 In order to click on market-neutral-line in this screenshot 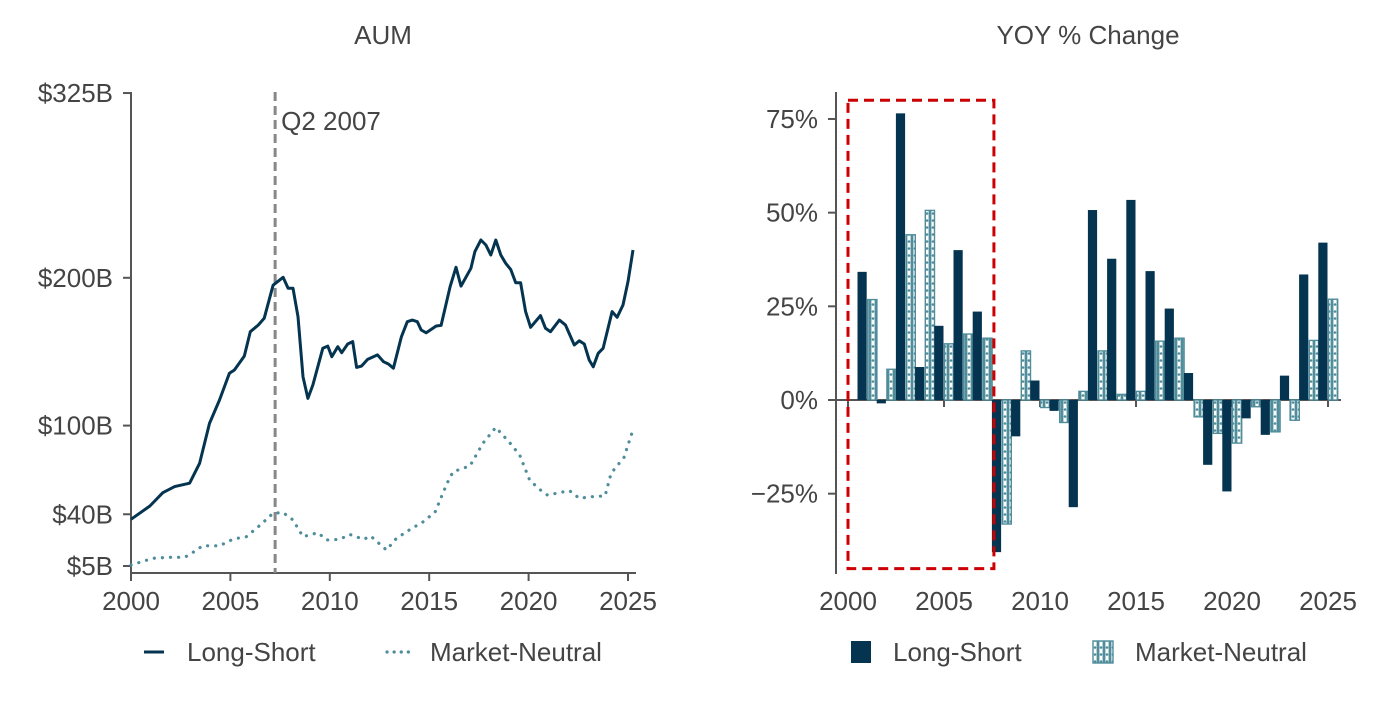, I will do `click(382, 495)`.